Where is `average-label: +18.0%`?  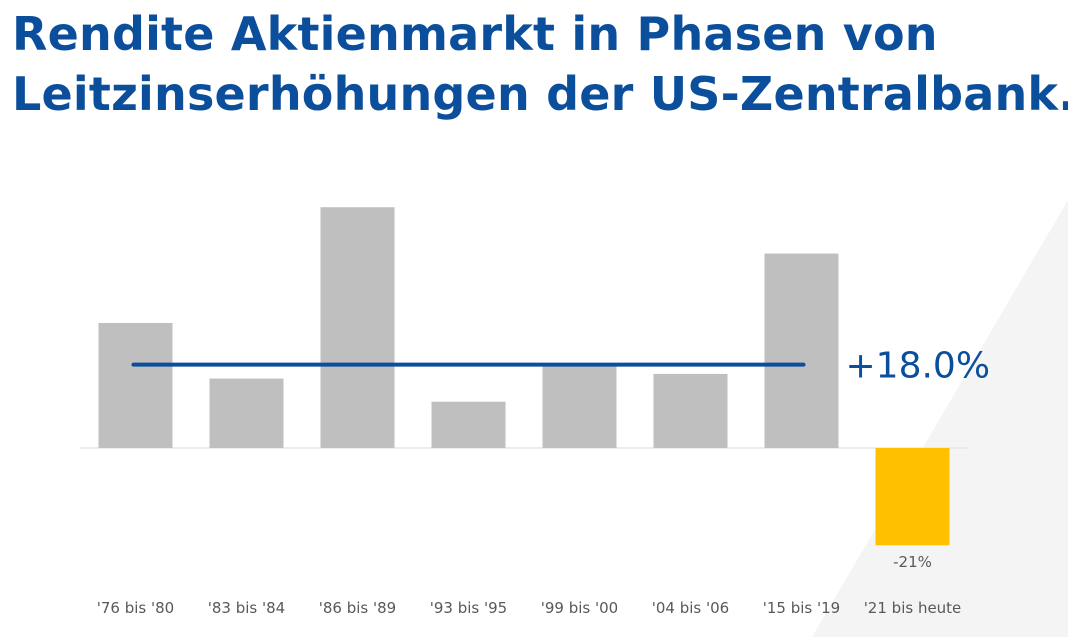 average-label: +18.0% is located at coordinates (918, 366).